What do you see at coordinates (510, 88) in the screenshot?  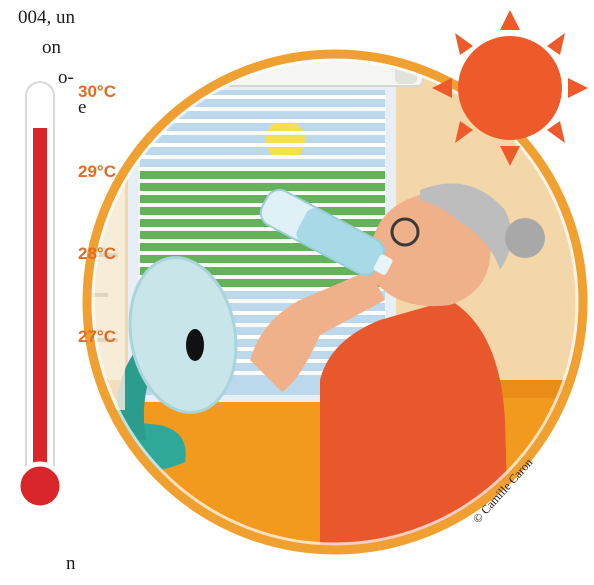 I see `sun-icon` at bounding box center [510, 88].